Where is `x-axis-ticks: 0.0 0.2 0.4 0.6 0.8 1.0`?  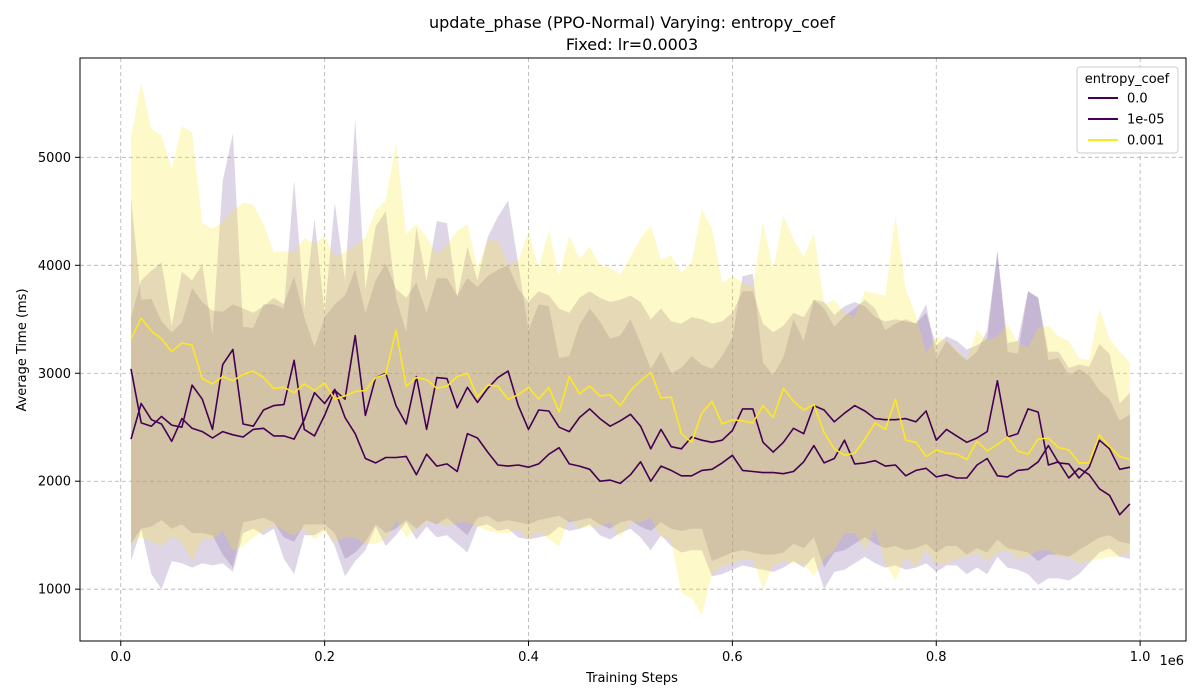 x-axis-ticks: 0.0 0.2 0.4 0.6 0.8 1.0 is located at coordinates (630, 653).